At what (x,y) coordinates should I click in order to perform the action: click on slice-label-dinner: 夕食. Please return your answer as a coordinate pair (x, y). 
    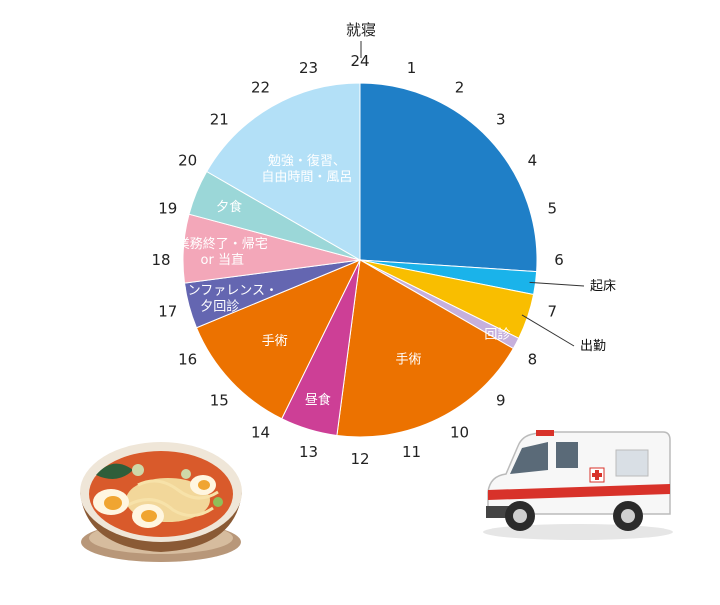
    Looking at the image, I should click on (229, 207).